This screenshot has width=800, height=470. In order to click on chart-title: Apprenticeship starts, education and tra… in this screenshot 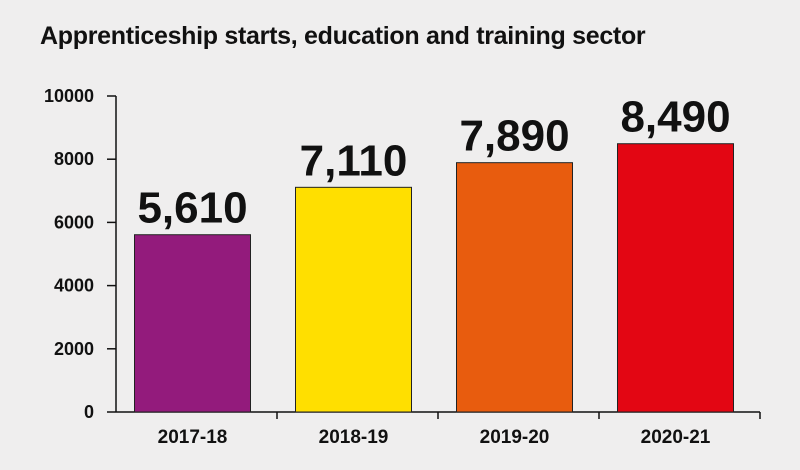, I will do `click(343, 36)`.